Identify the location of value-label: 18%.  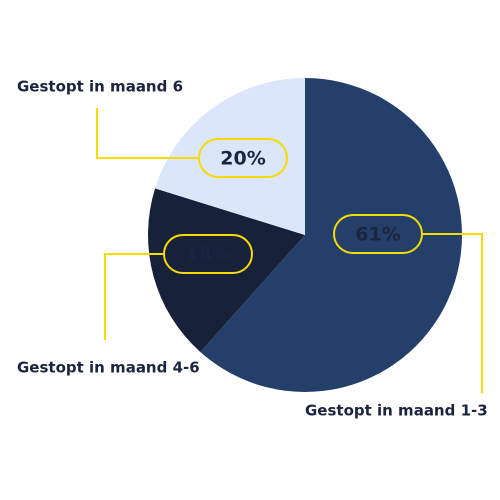
(207, 255).